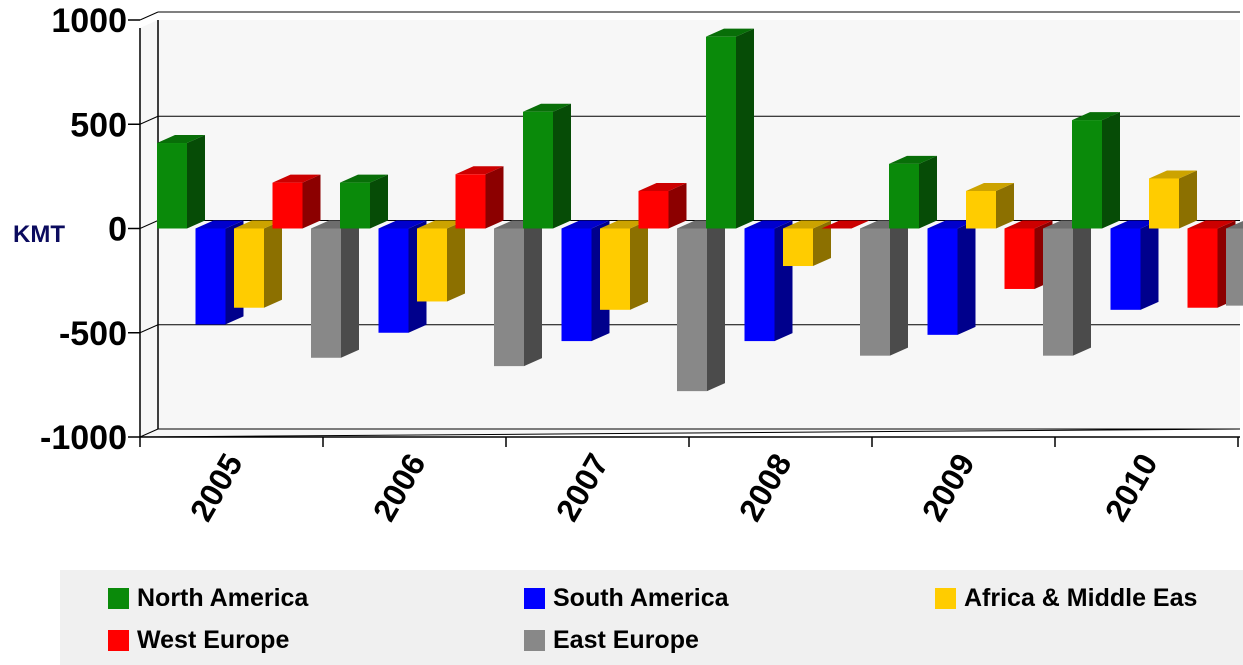 This screenshot has height=665, width=1243. I want to click on x-tick-labels: 2005 2006 2007 2008 2009 2010, so click(674, 488).